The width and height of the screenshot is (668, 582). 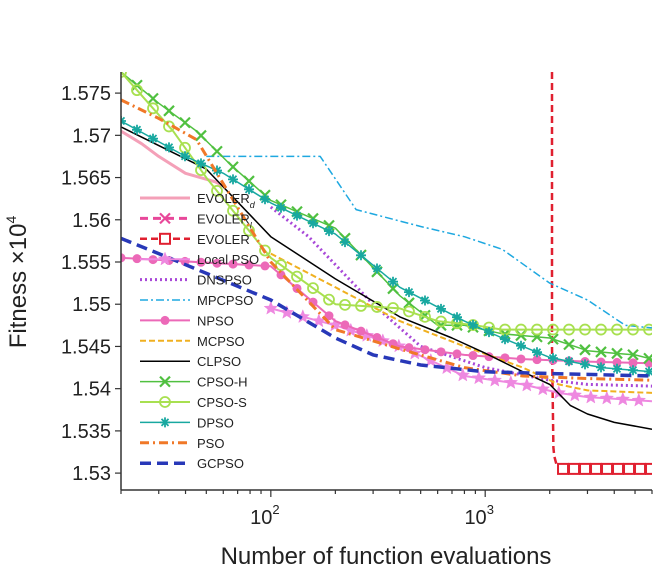 I want to click on legend-item: EVOLERd, so click(x=198, y=200).